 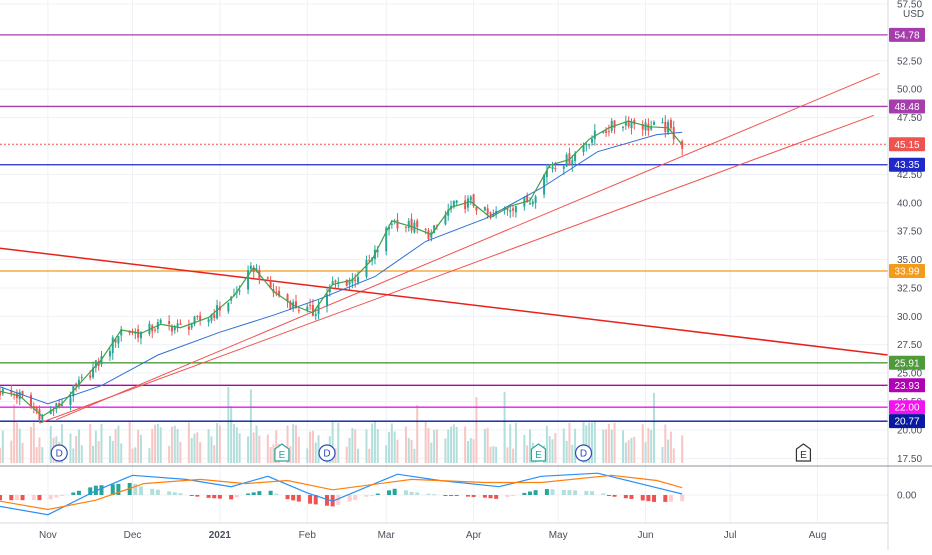 What do you see at coordinates (803, 455) in the screenshot?
I see `earnings-marker-label: E` at bounding box center [803, 455].